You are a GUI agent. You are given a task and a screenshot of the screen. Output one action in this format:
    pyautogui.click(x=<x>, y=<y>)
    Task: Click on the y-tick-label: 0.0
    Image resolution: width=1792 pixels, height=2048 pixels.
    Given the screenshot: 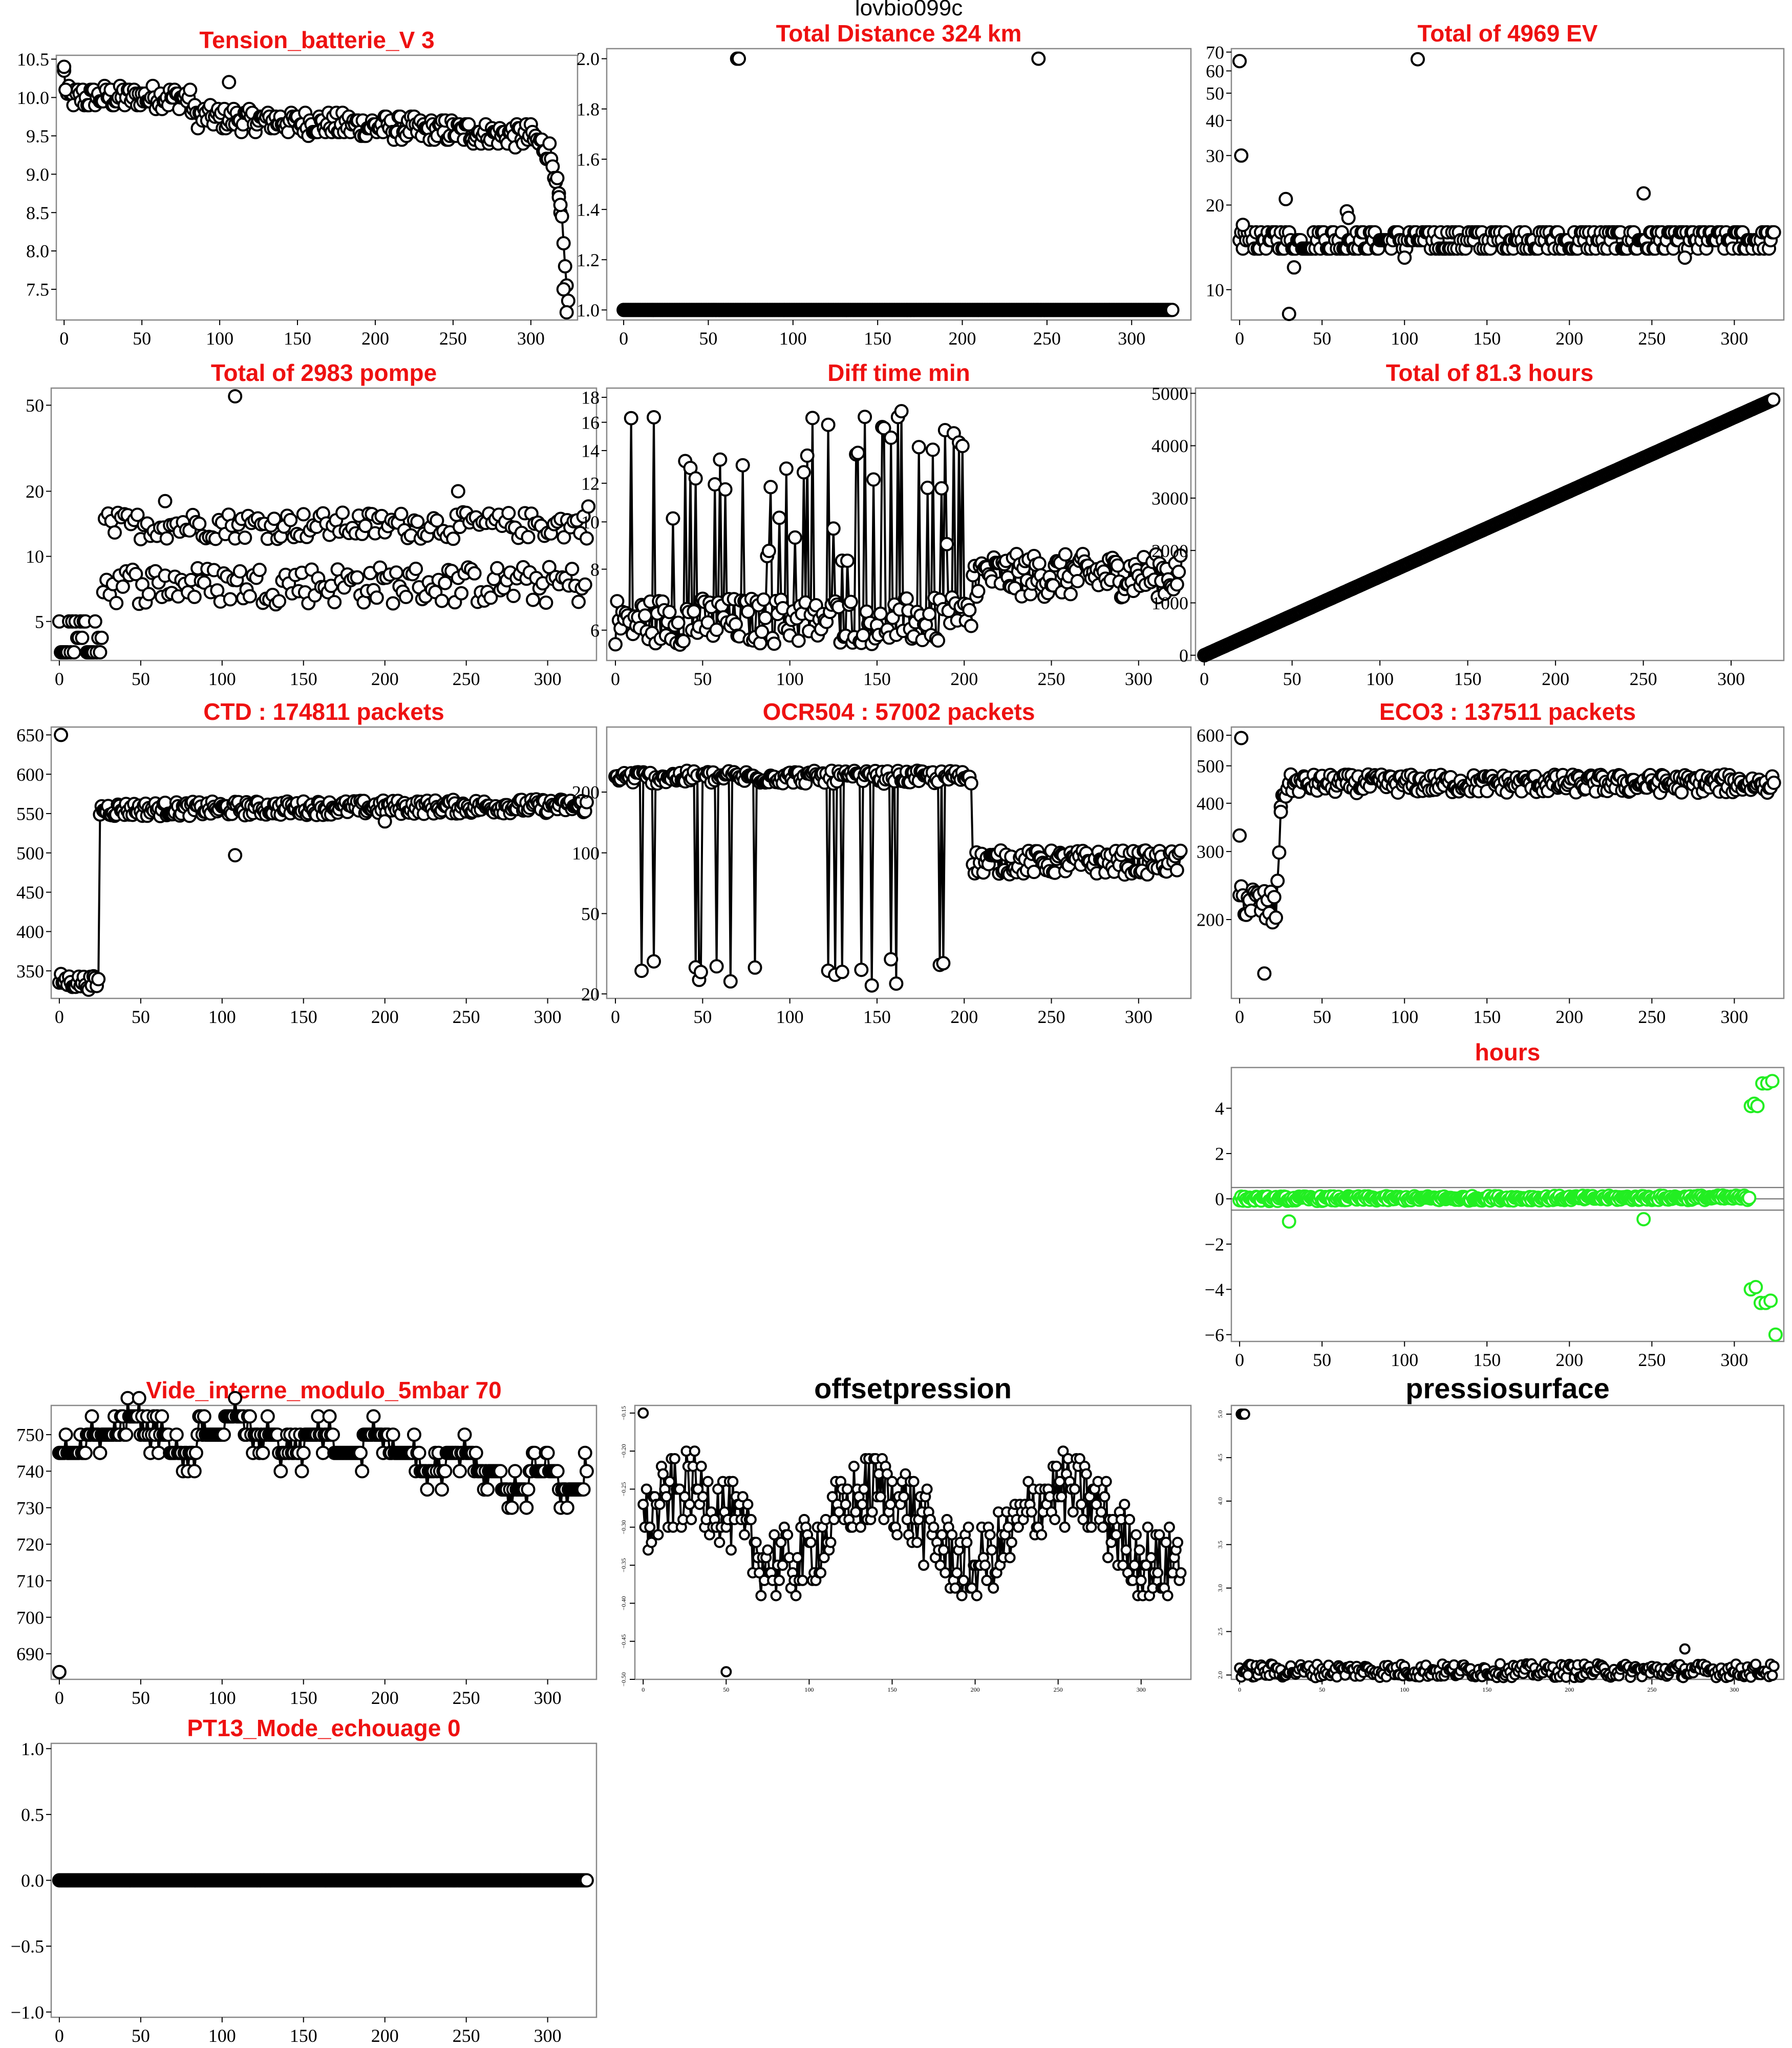 What is the action you would take?
    pyautogui.click(x=32, y=1880)
    